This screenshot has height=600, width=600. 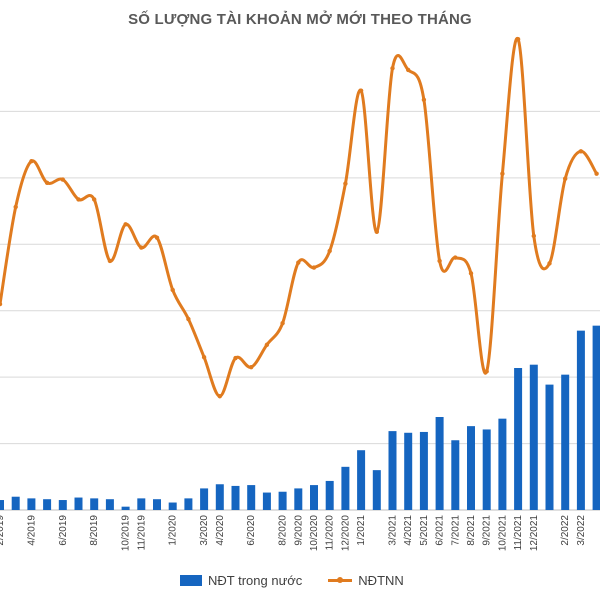 I want to click on x-tick-label: 11/2020, so click(x=330, y=533).